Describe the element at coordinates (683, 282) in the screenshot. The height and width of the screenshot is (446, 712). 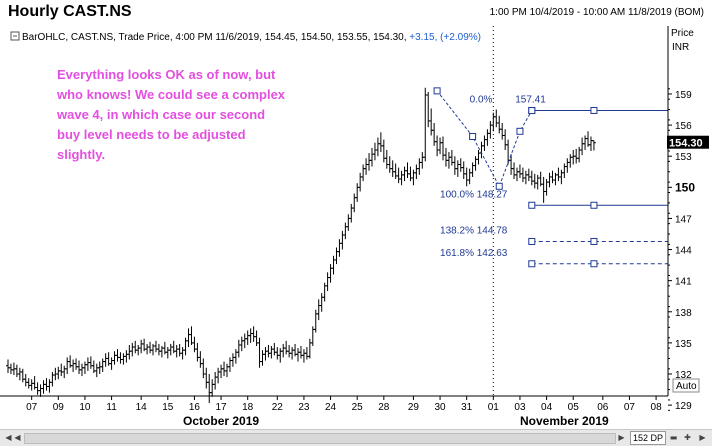
I see `price-tick-label: 141` at that location.